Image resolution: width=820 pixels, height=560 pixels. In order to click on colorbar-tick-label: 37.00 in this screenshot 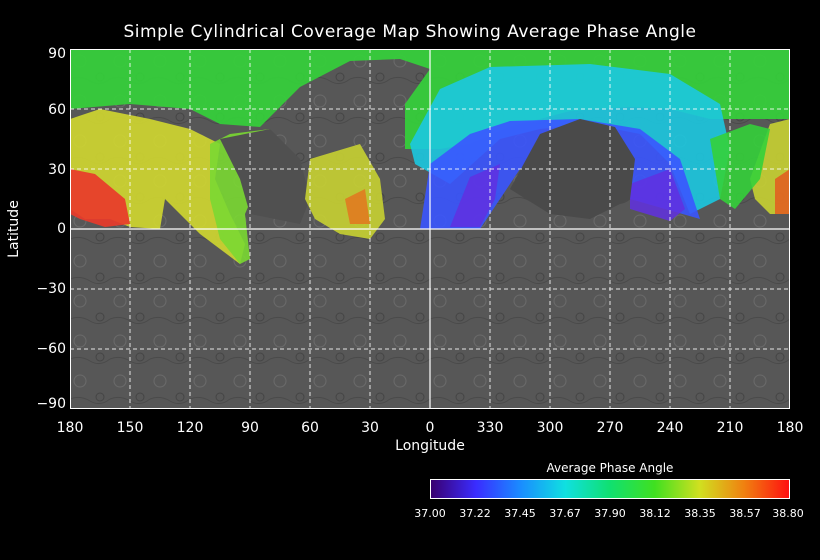, I will do `click(430, 513)`.